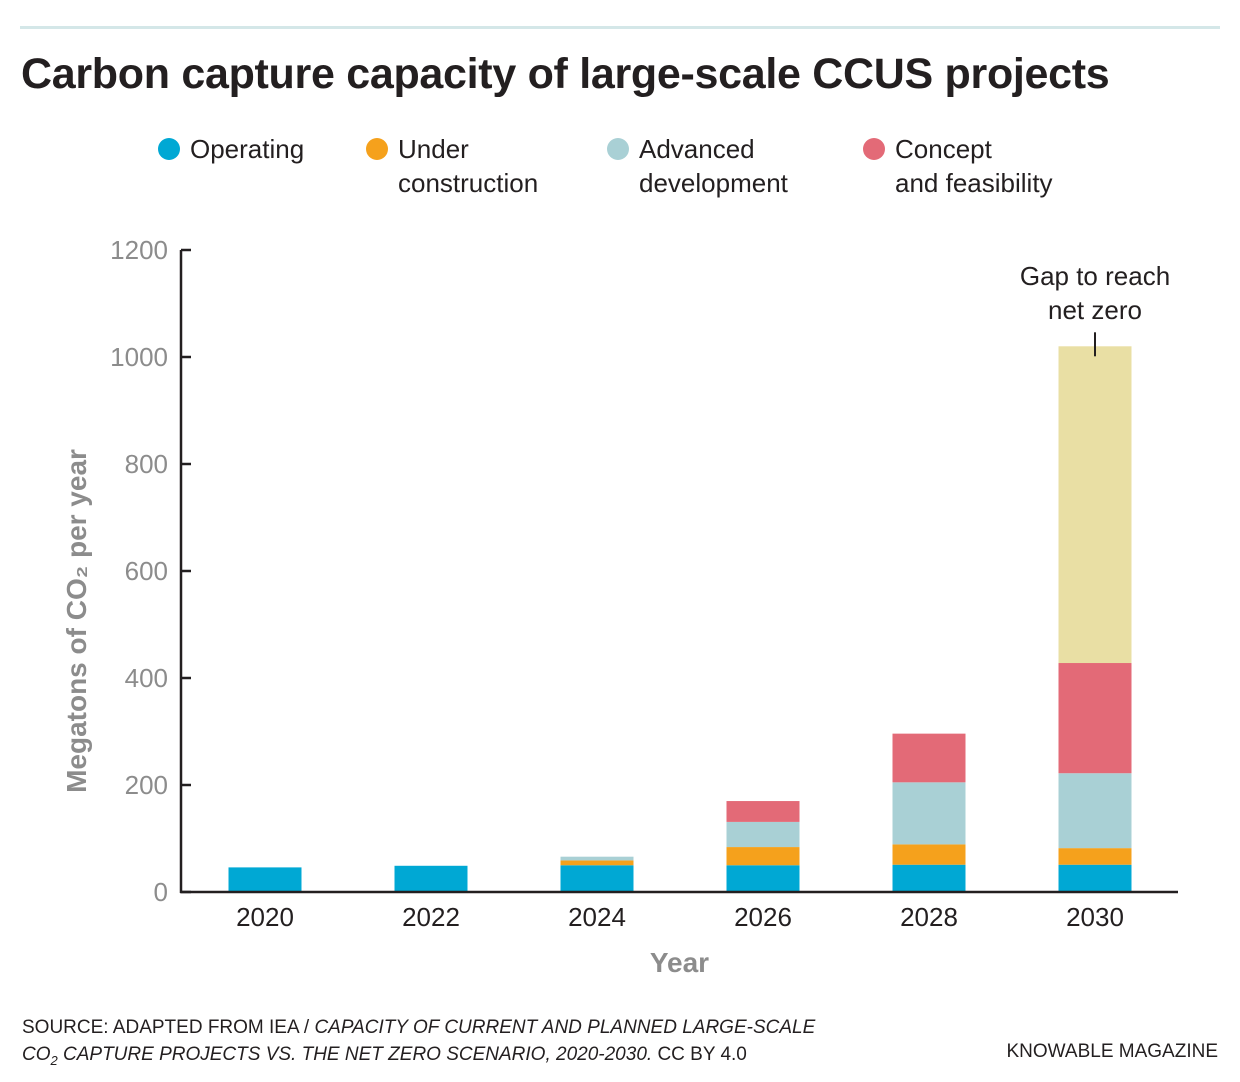 This screenshot has height=1082, width=1240. Describe the element at coordinates (247, 149) in the screenshot. I see `legend-label: Operating` at that location.